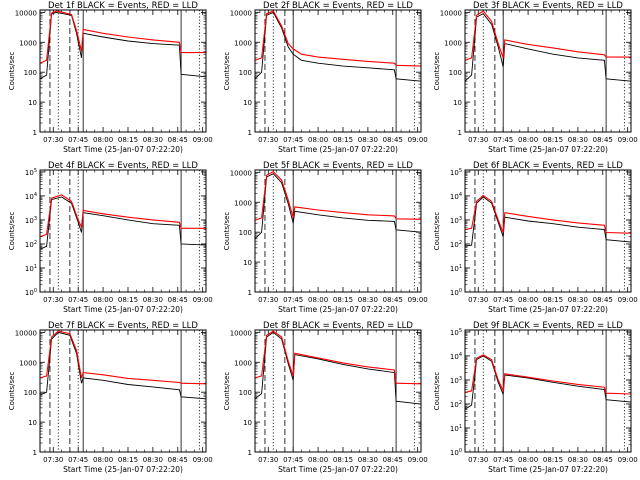  I want to click on y-tick-label: 10000, so click(26, 13).